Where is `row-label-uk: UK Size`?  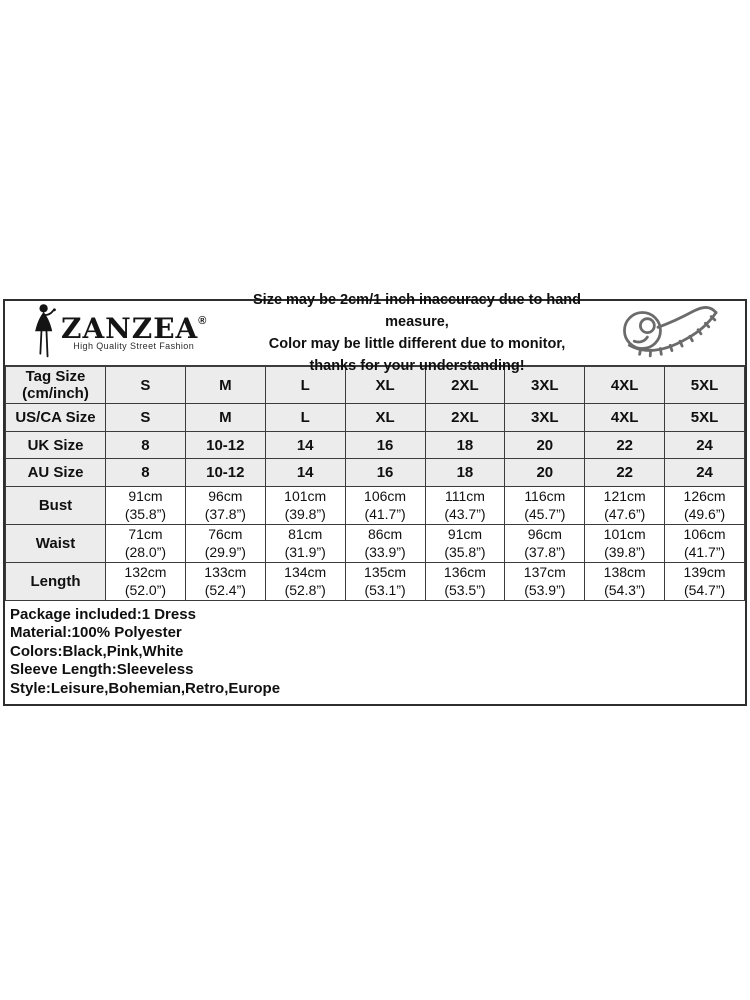
row-label-uk: UK Size is located at coordinates (55, 445).